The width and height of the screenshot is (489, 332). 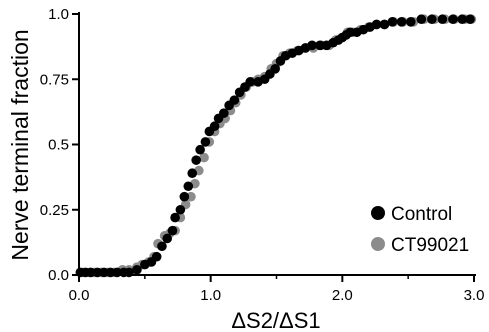 I want to click on y-tick-label: 0.75, so click(x=54, y=79).